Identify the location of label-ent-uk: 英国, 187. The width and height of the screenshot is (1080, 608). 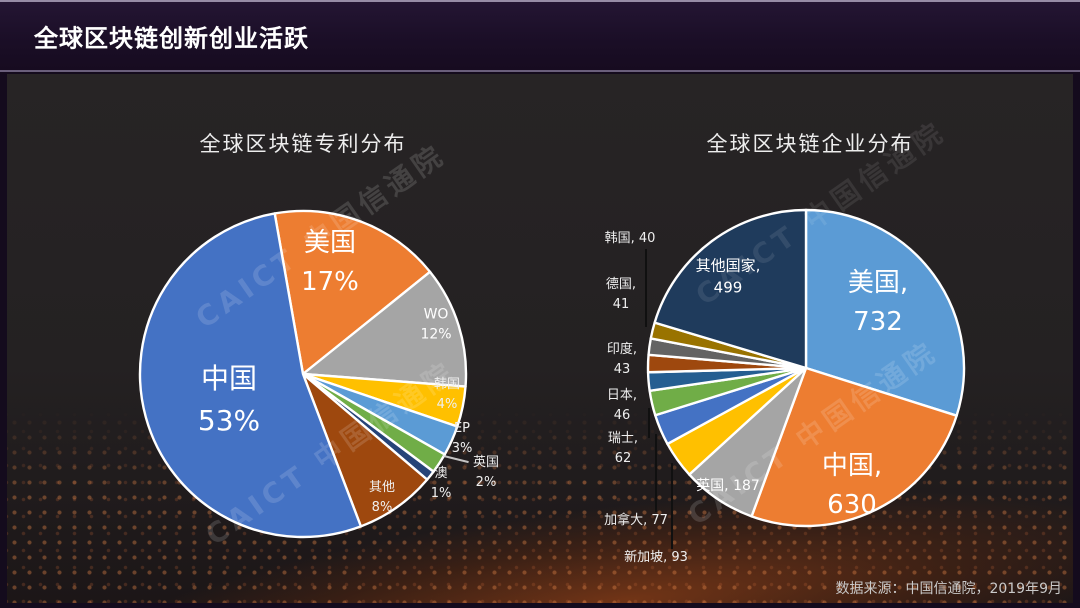
(728, 486).